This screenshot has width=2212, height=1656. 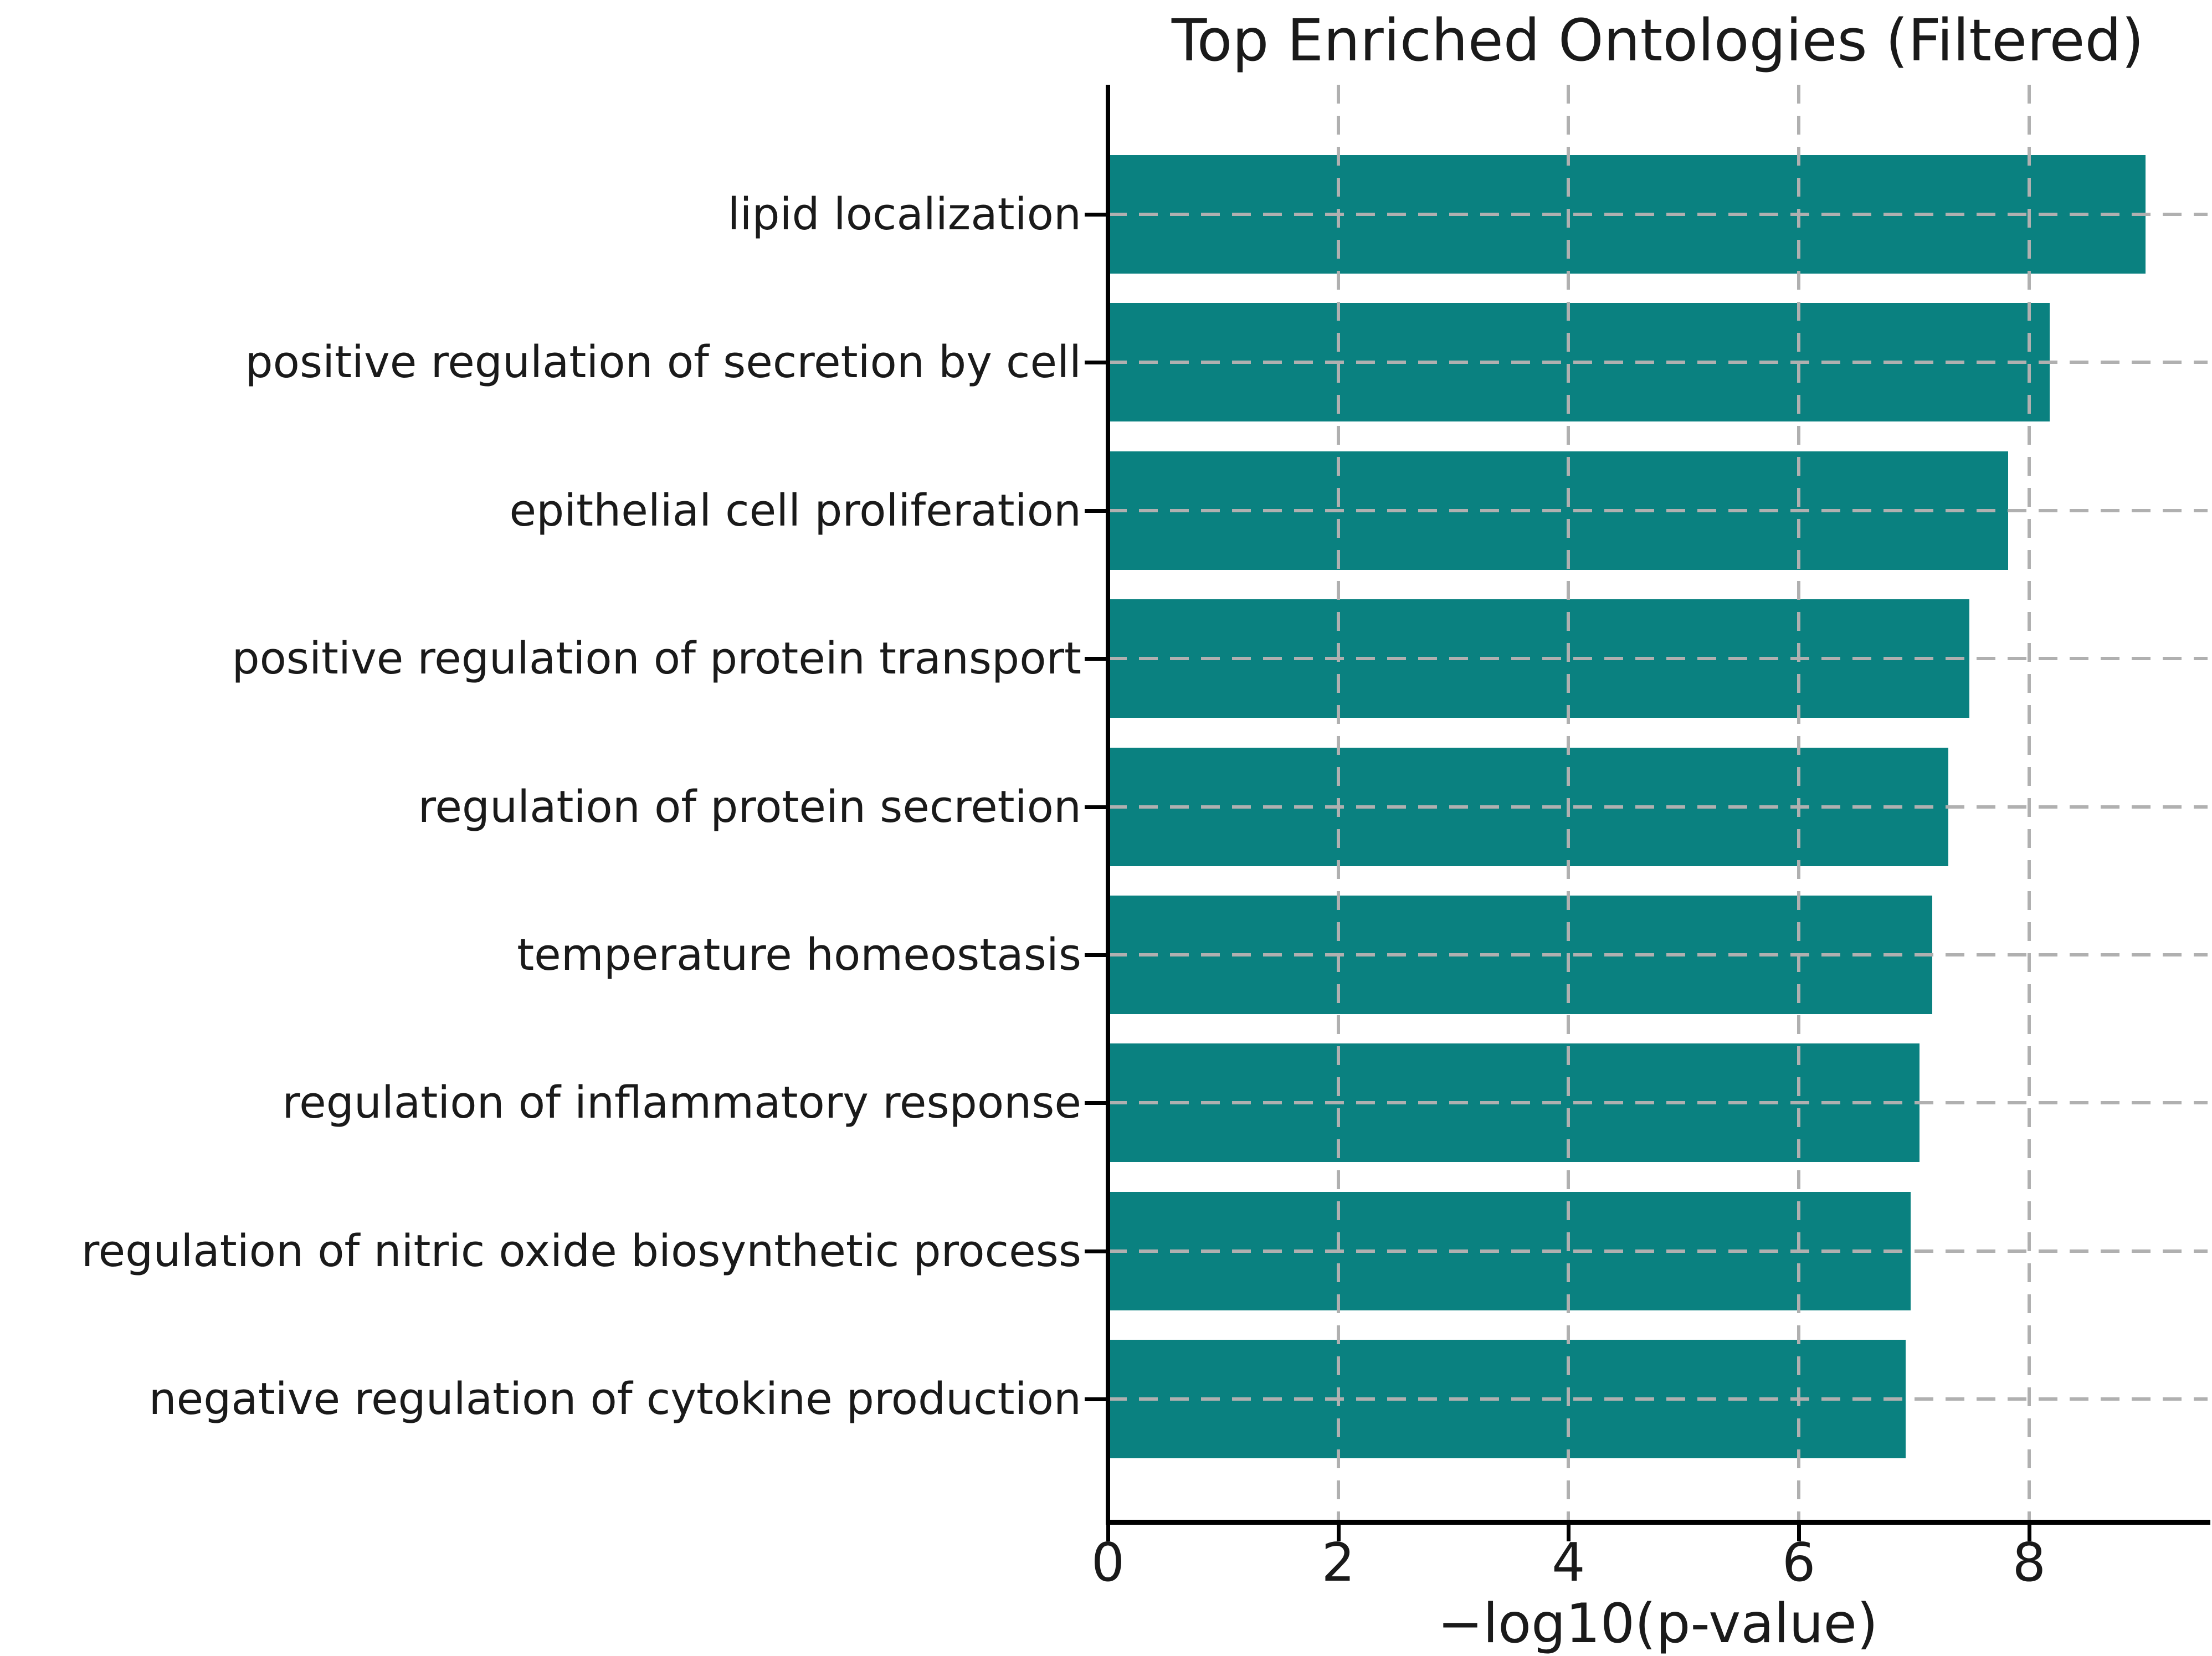 What do you see at coordinates (1108, 803) in the screenshot?
I see `y-axis-spine` at bounding box center [1108, 803].